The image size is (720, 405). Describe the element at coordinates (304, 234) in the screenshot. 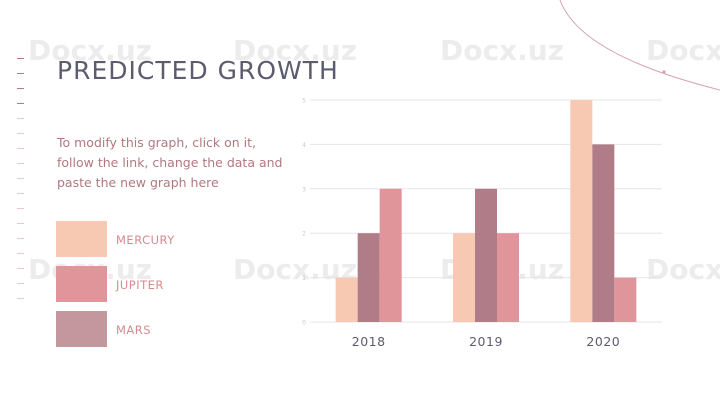

I see `y-tick-label: 2` at that location.